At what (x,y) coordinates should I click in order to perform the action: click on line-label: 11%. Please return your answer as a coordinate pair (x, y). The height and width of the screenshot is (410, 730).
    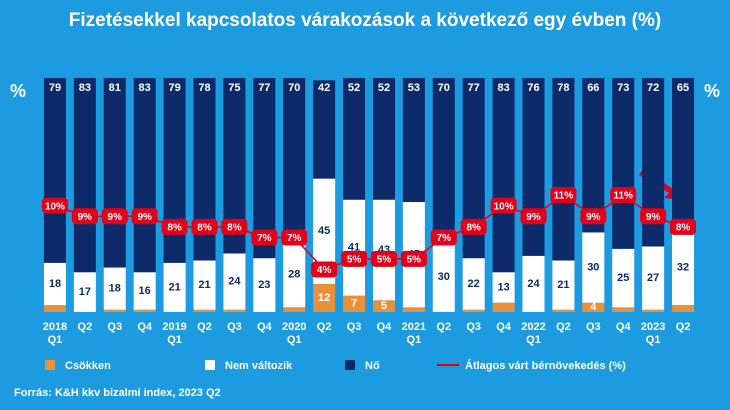
    Looking at the image, I should click on (623, 196).